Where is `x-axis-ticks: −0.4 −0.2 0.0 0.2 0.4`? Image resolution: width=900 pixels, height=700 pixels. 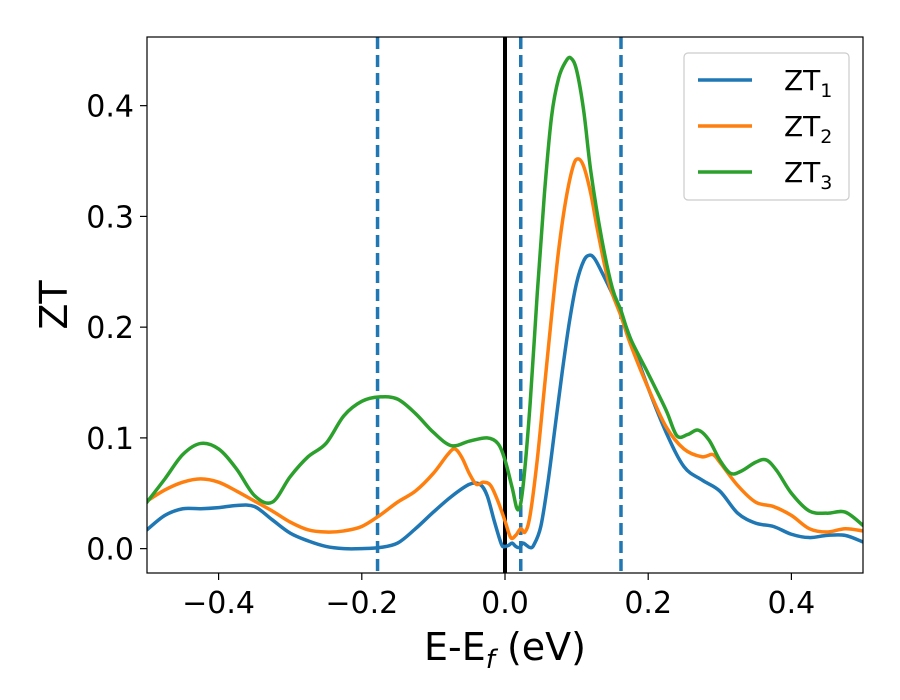 x-axis-ticks: −0.4 −0.2 0.0 0.2 0.4 is located at coordinates (498, 597).